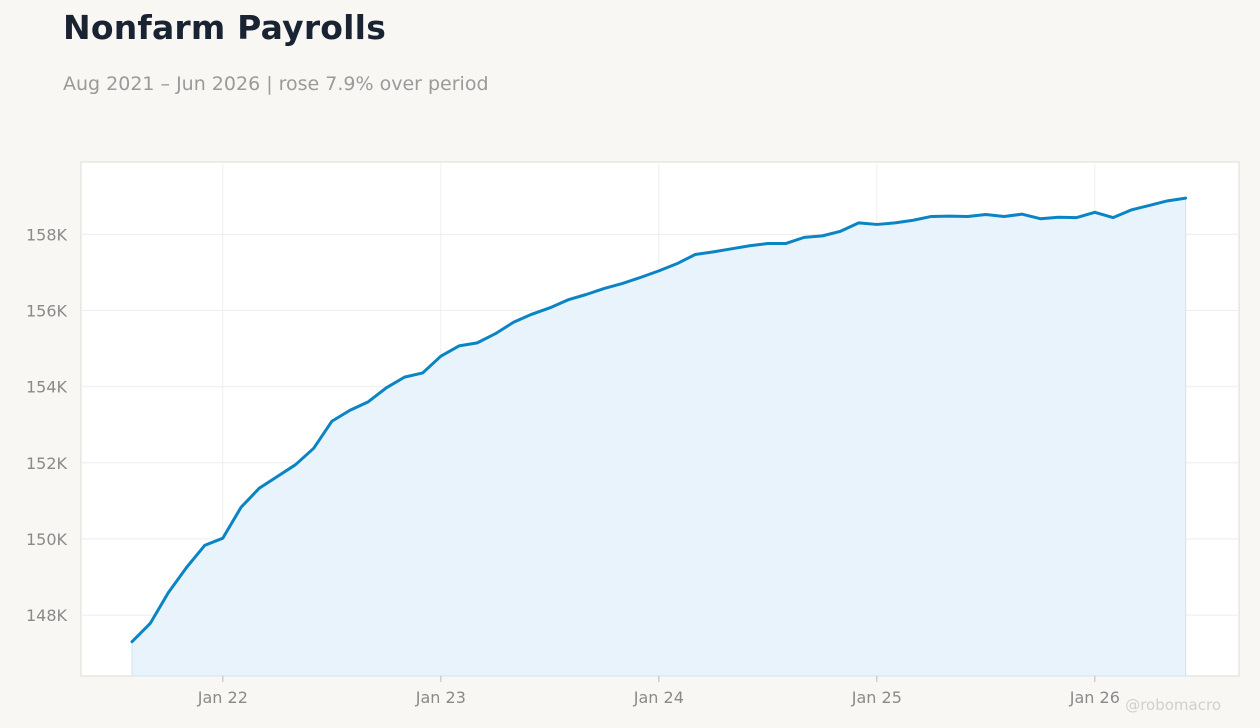 The width and height of the screenshot is (1260, 728). What do you see at coordinates (225, 27) in the screenshot?
I see `chart-title: Nonfarm Payrolls` at bounding box center [225, 27].